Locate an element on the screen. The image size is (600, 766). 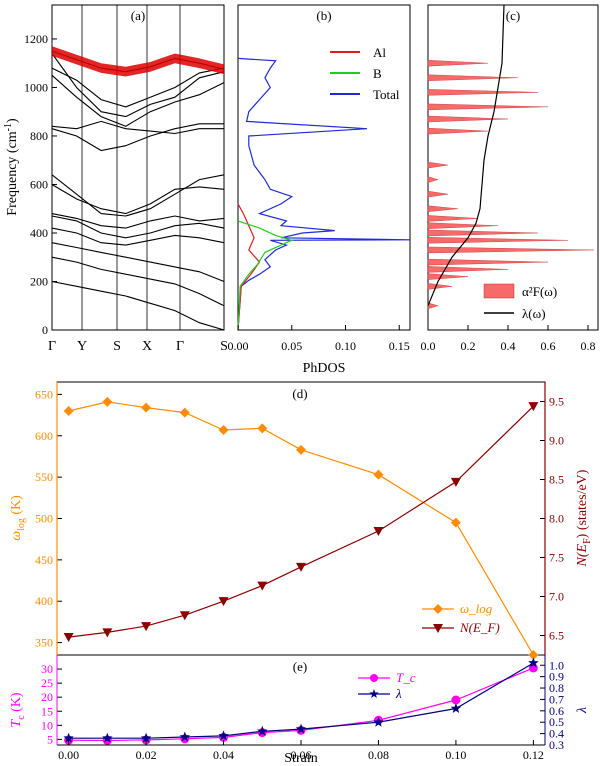
panel-e-left-ylabel: Tc (K) is located at coordinates (18, 710).